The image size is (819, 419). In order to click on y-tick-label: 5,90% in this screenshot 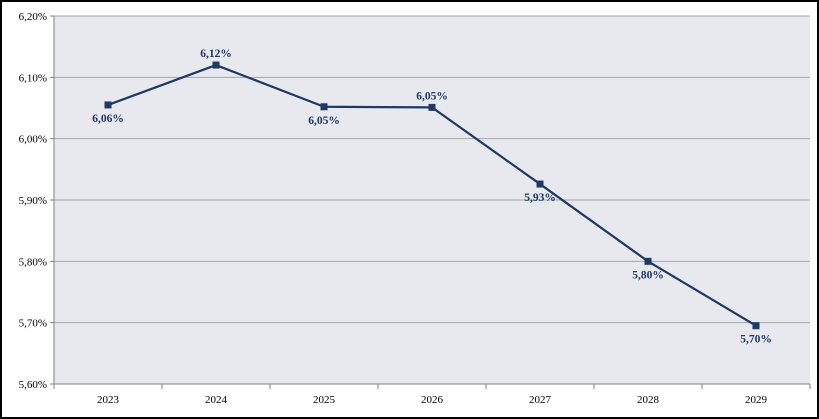, I will do `click(33, 201)`.